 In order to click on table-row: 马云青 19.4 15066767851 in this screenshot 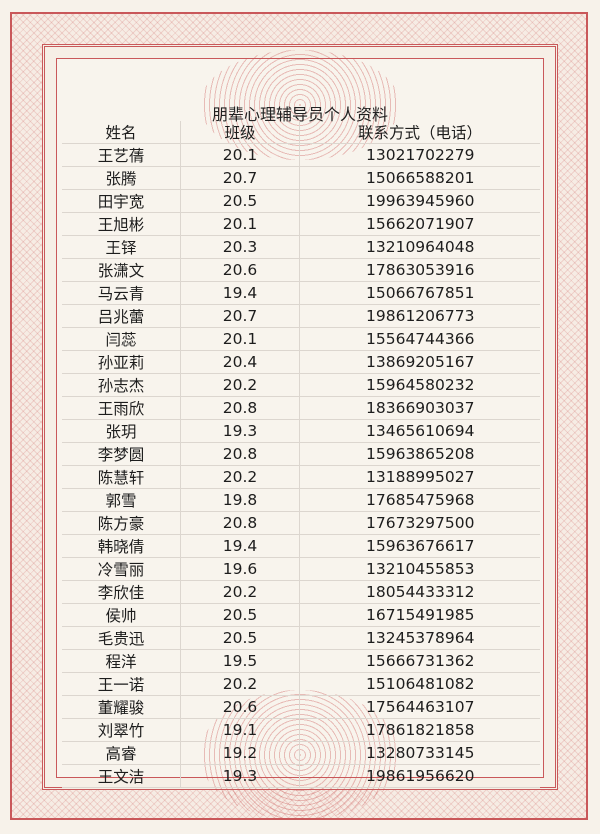, I will do `click(301, 293)`.